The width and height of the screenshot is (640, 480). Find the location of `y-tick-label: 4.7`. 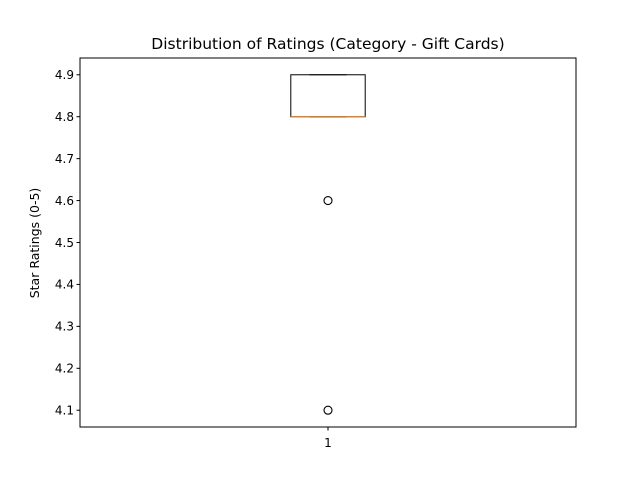

y-tick-label: 4.7 is located at coordinates (64, 159).